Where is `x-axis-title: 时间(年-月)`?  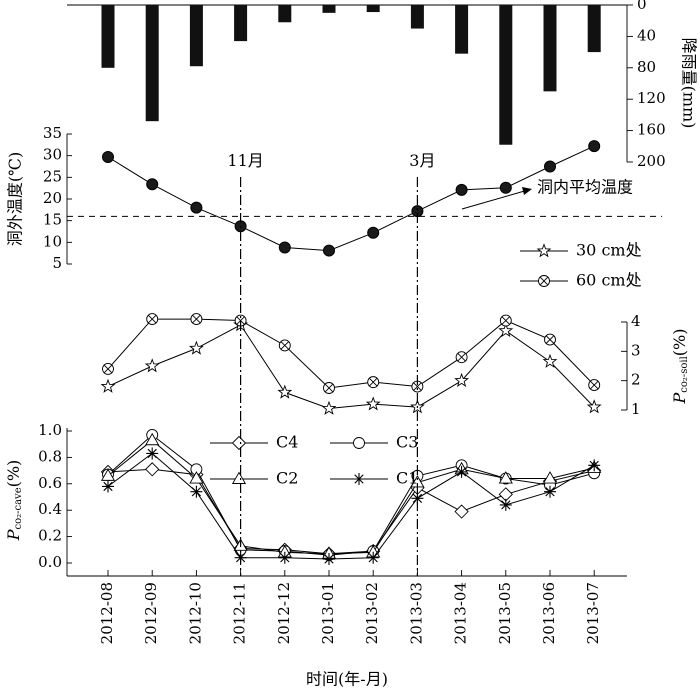 x-axis-title: 时间(年-月) is located at coordinates (347, 679).